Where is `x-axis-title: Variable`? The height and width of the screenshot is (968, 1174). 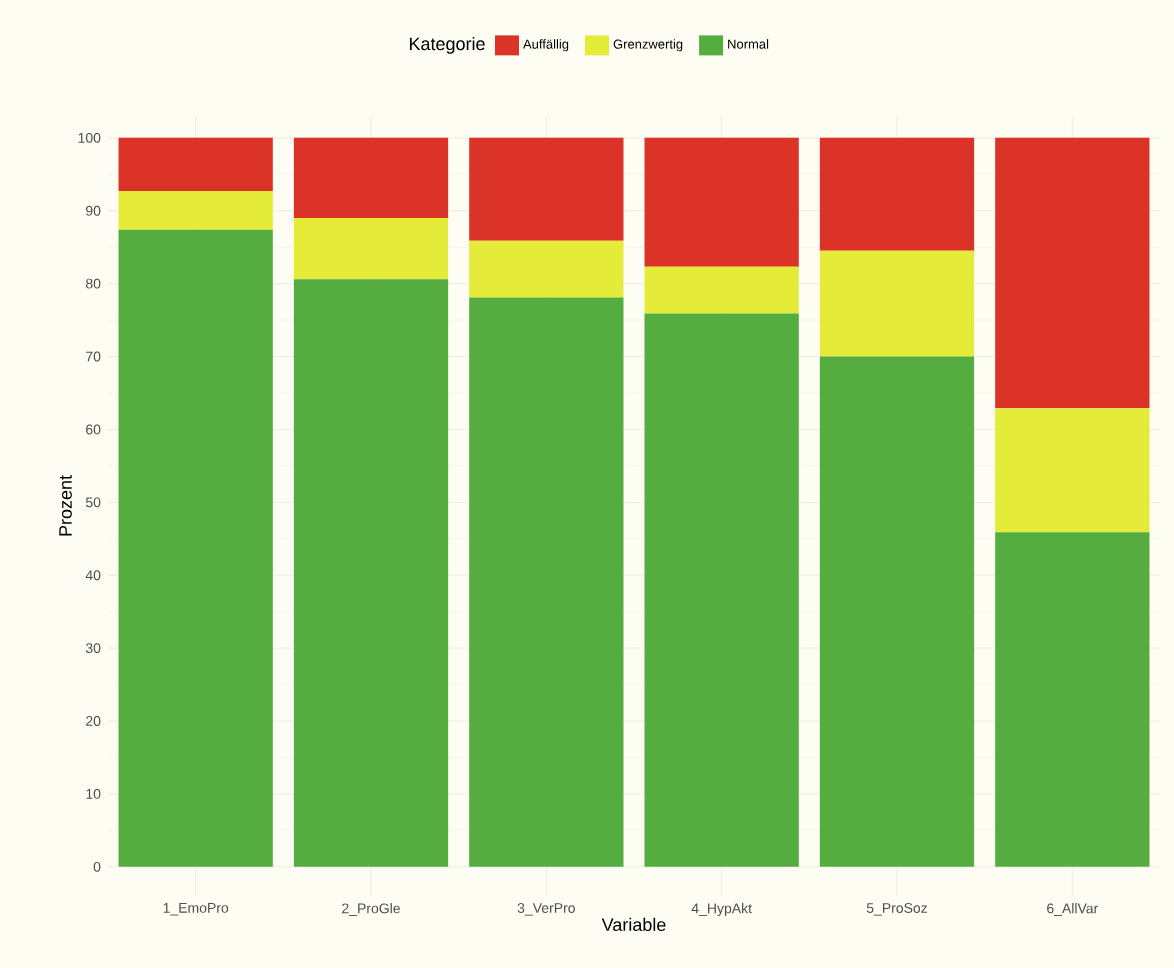 x-axis-title: Variable is located at coordinates (633, 924).